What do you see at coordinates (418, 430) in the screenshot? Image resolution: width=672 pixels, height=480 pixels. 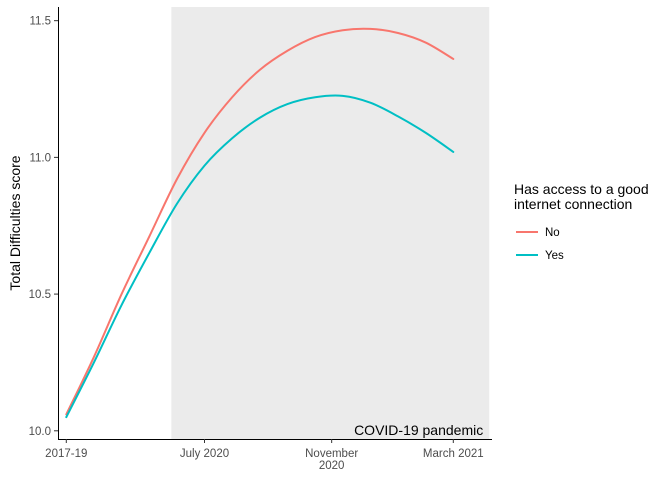 I see `covid-pandemic-label: COVID-19 pandemic` at bounding box center [418, 430].